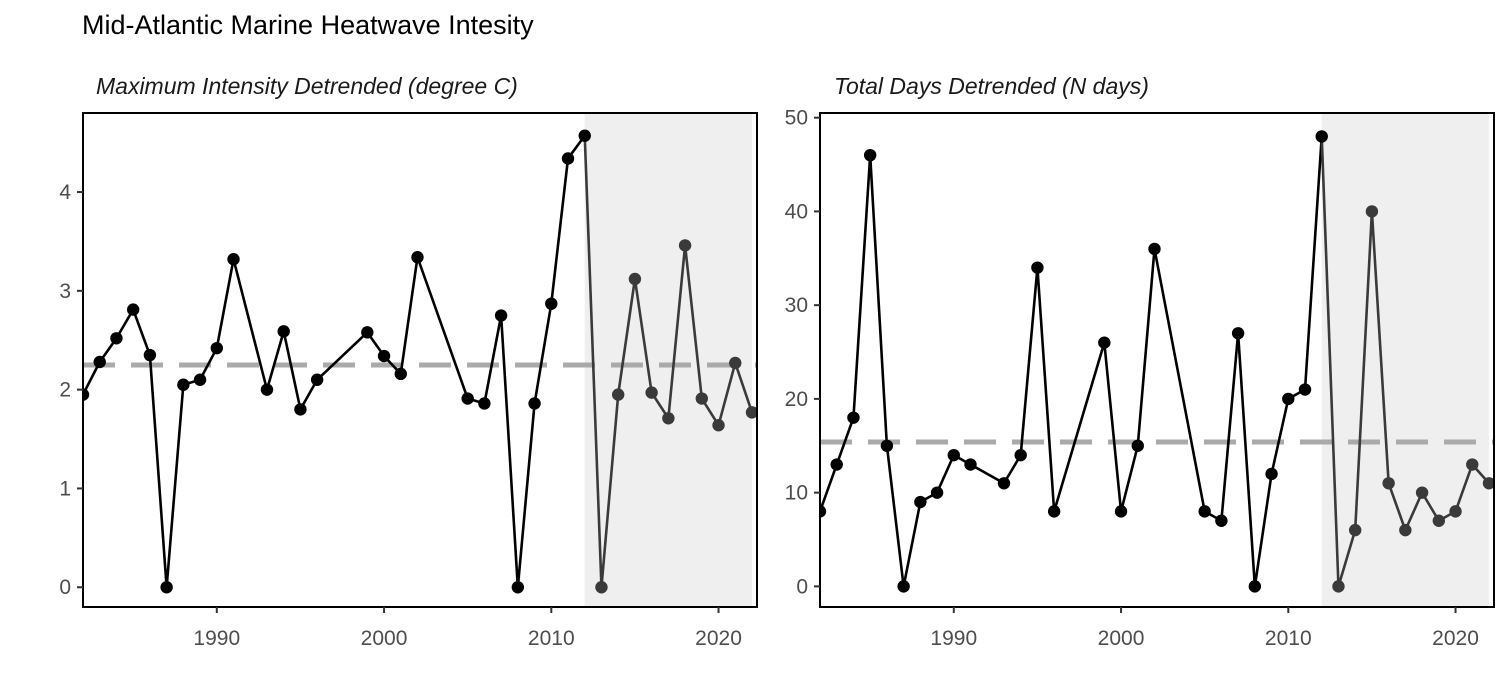 The image size is (1512, 680). I want to click on panel-title: Maximum Intensity Detrended (degree C), so click(307, 86).